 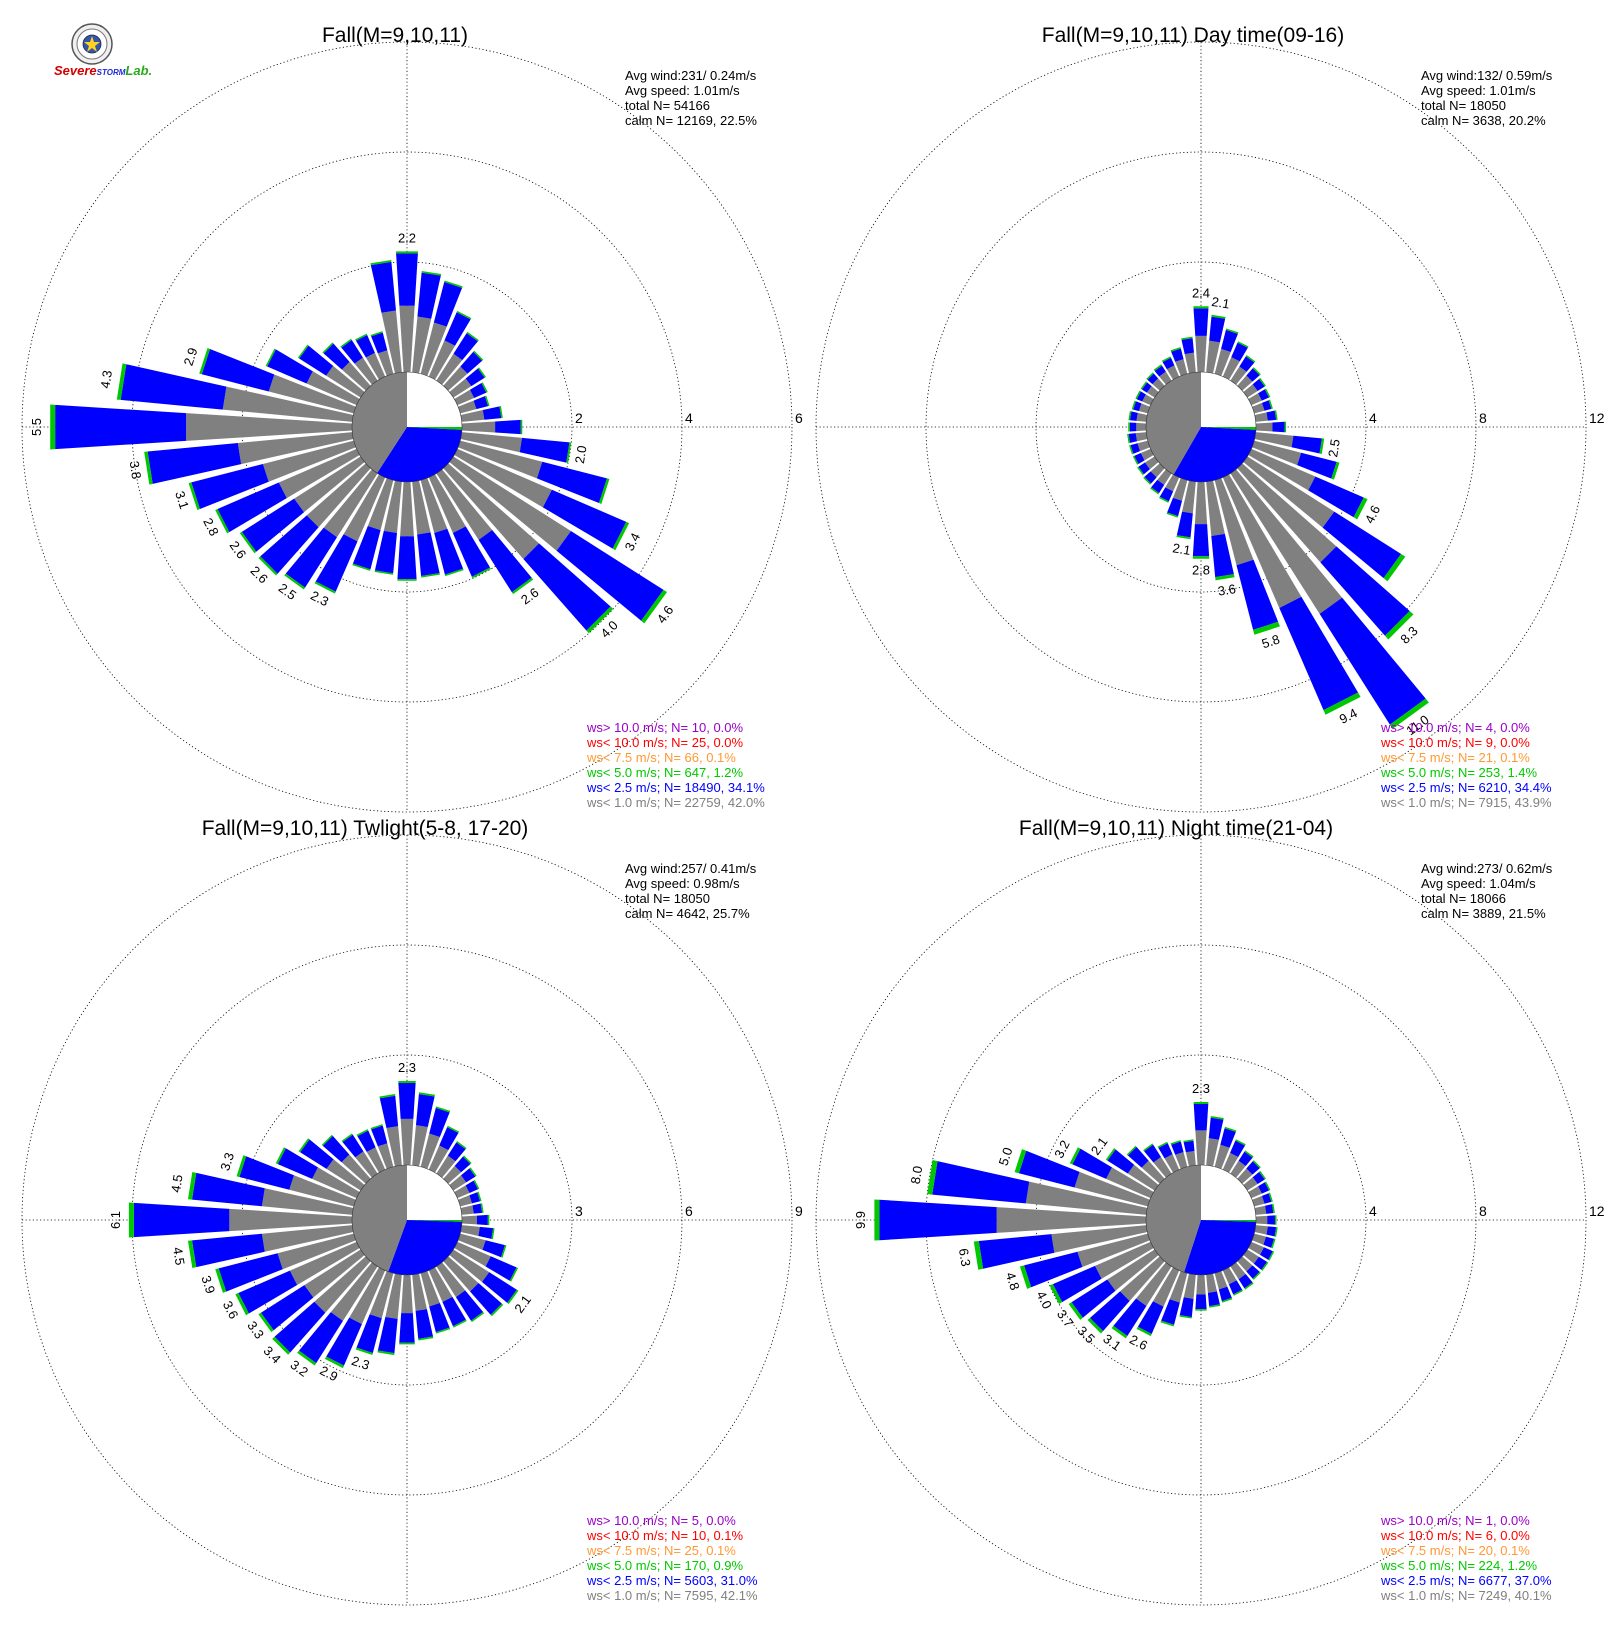 I want to click on legend-entry: ws> 10.0 m/s; N= 1, 0.0%, so click(x=1455, y=1520).